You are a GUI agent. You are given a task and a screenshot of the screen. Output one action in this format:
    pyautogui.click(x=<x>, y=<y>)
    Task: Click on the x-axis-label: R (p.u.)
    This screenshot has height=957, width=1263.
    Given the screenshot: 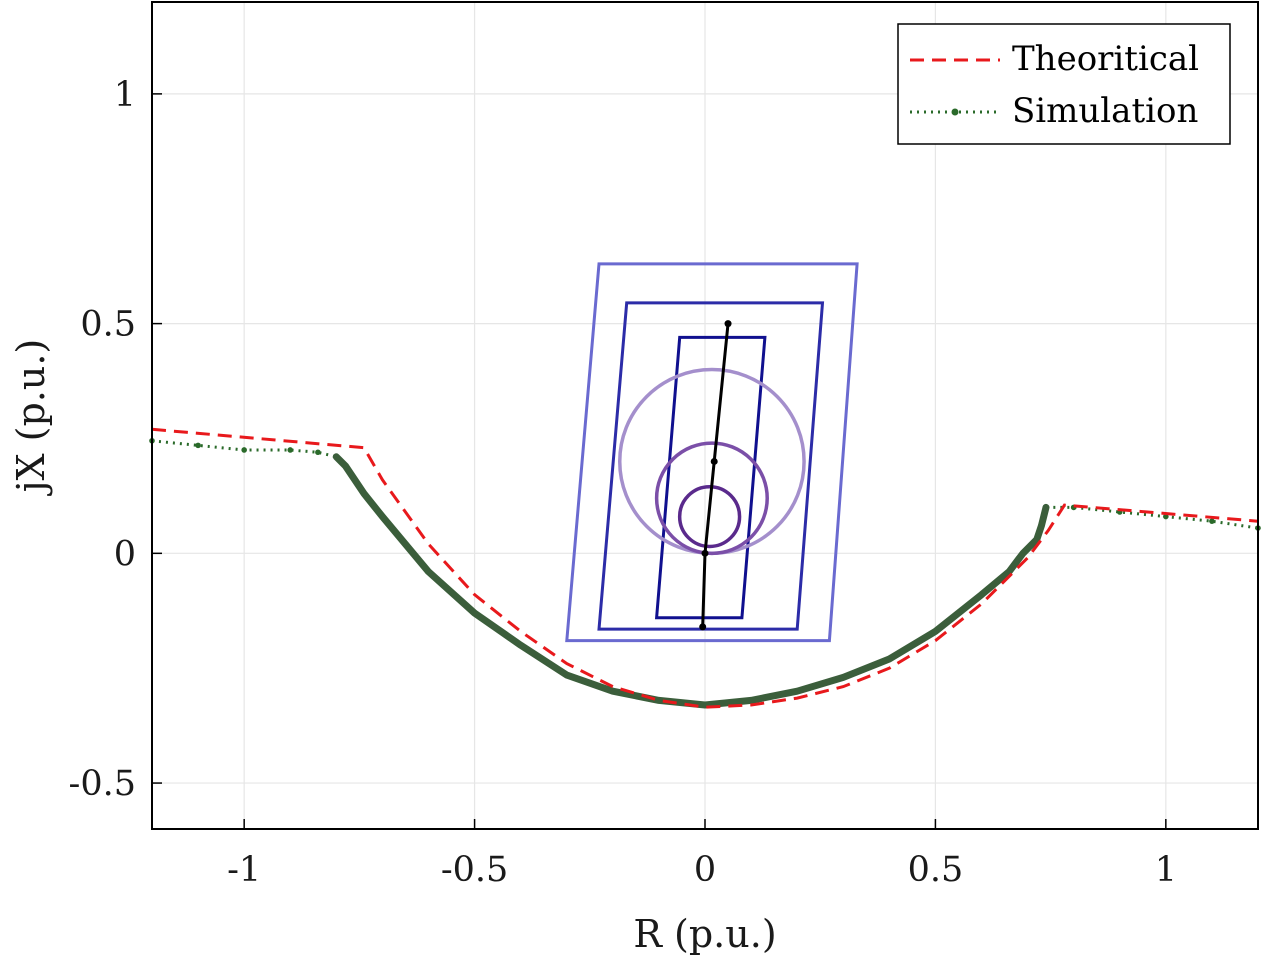 What is the action you would take?
    pyautogui.click(x=704, y=934)
    